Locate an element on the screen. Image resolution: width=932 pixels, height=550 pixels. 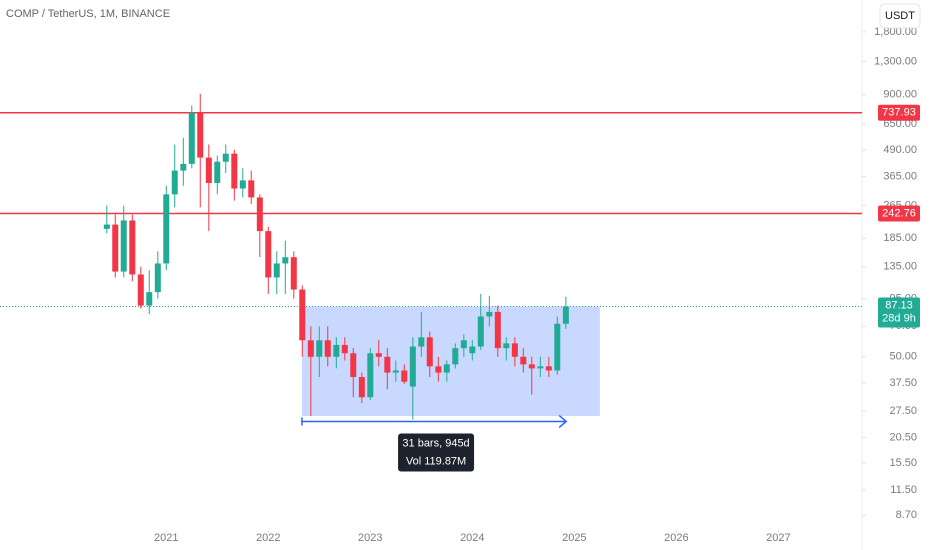
y-tick-label: 8.70 is located at coordinates (906, 515).